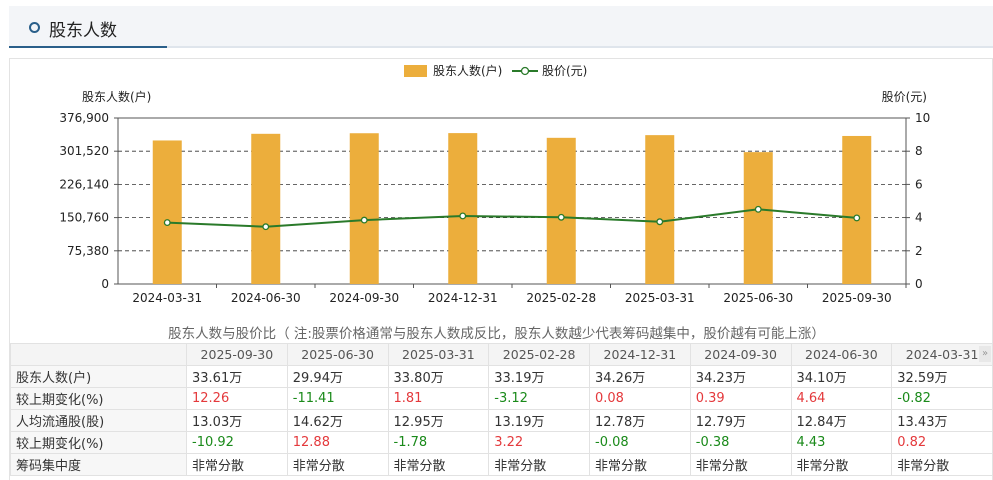 This screenshot has width=993, height=480. I want to click on table-cell: 13.19万, so click(539, 420).